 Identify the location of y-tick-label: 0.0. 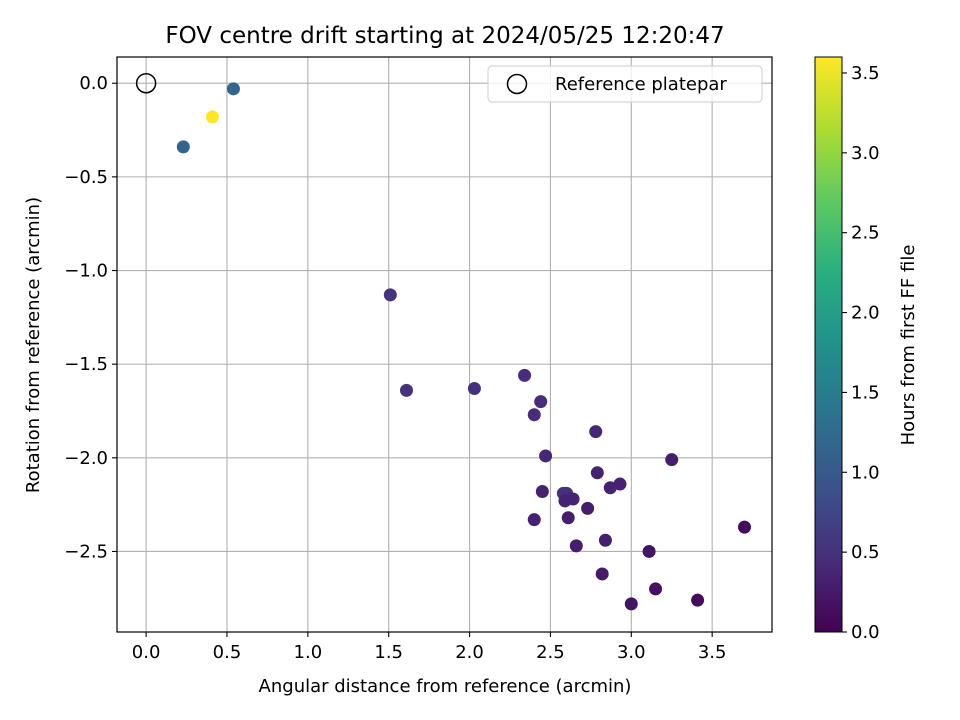
(93, 83).